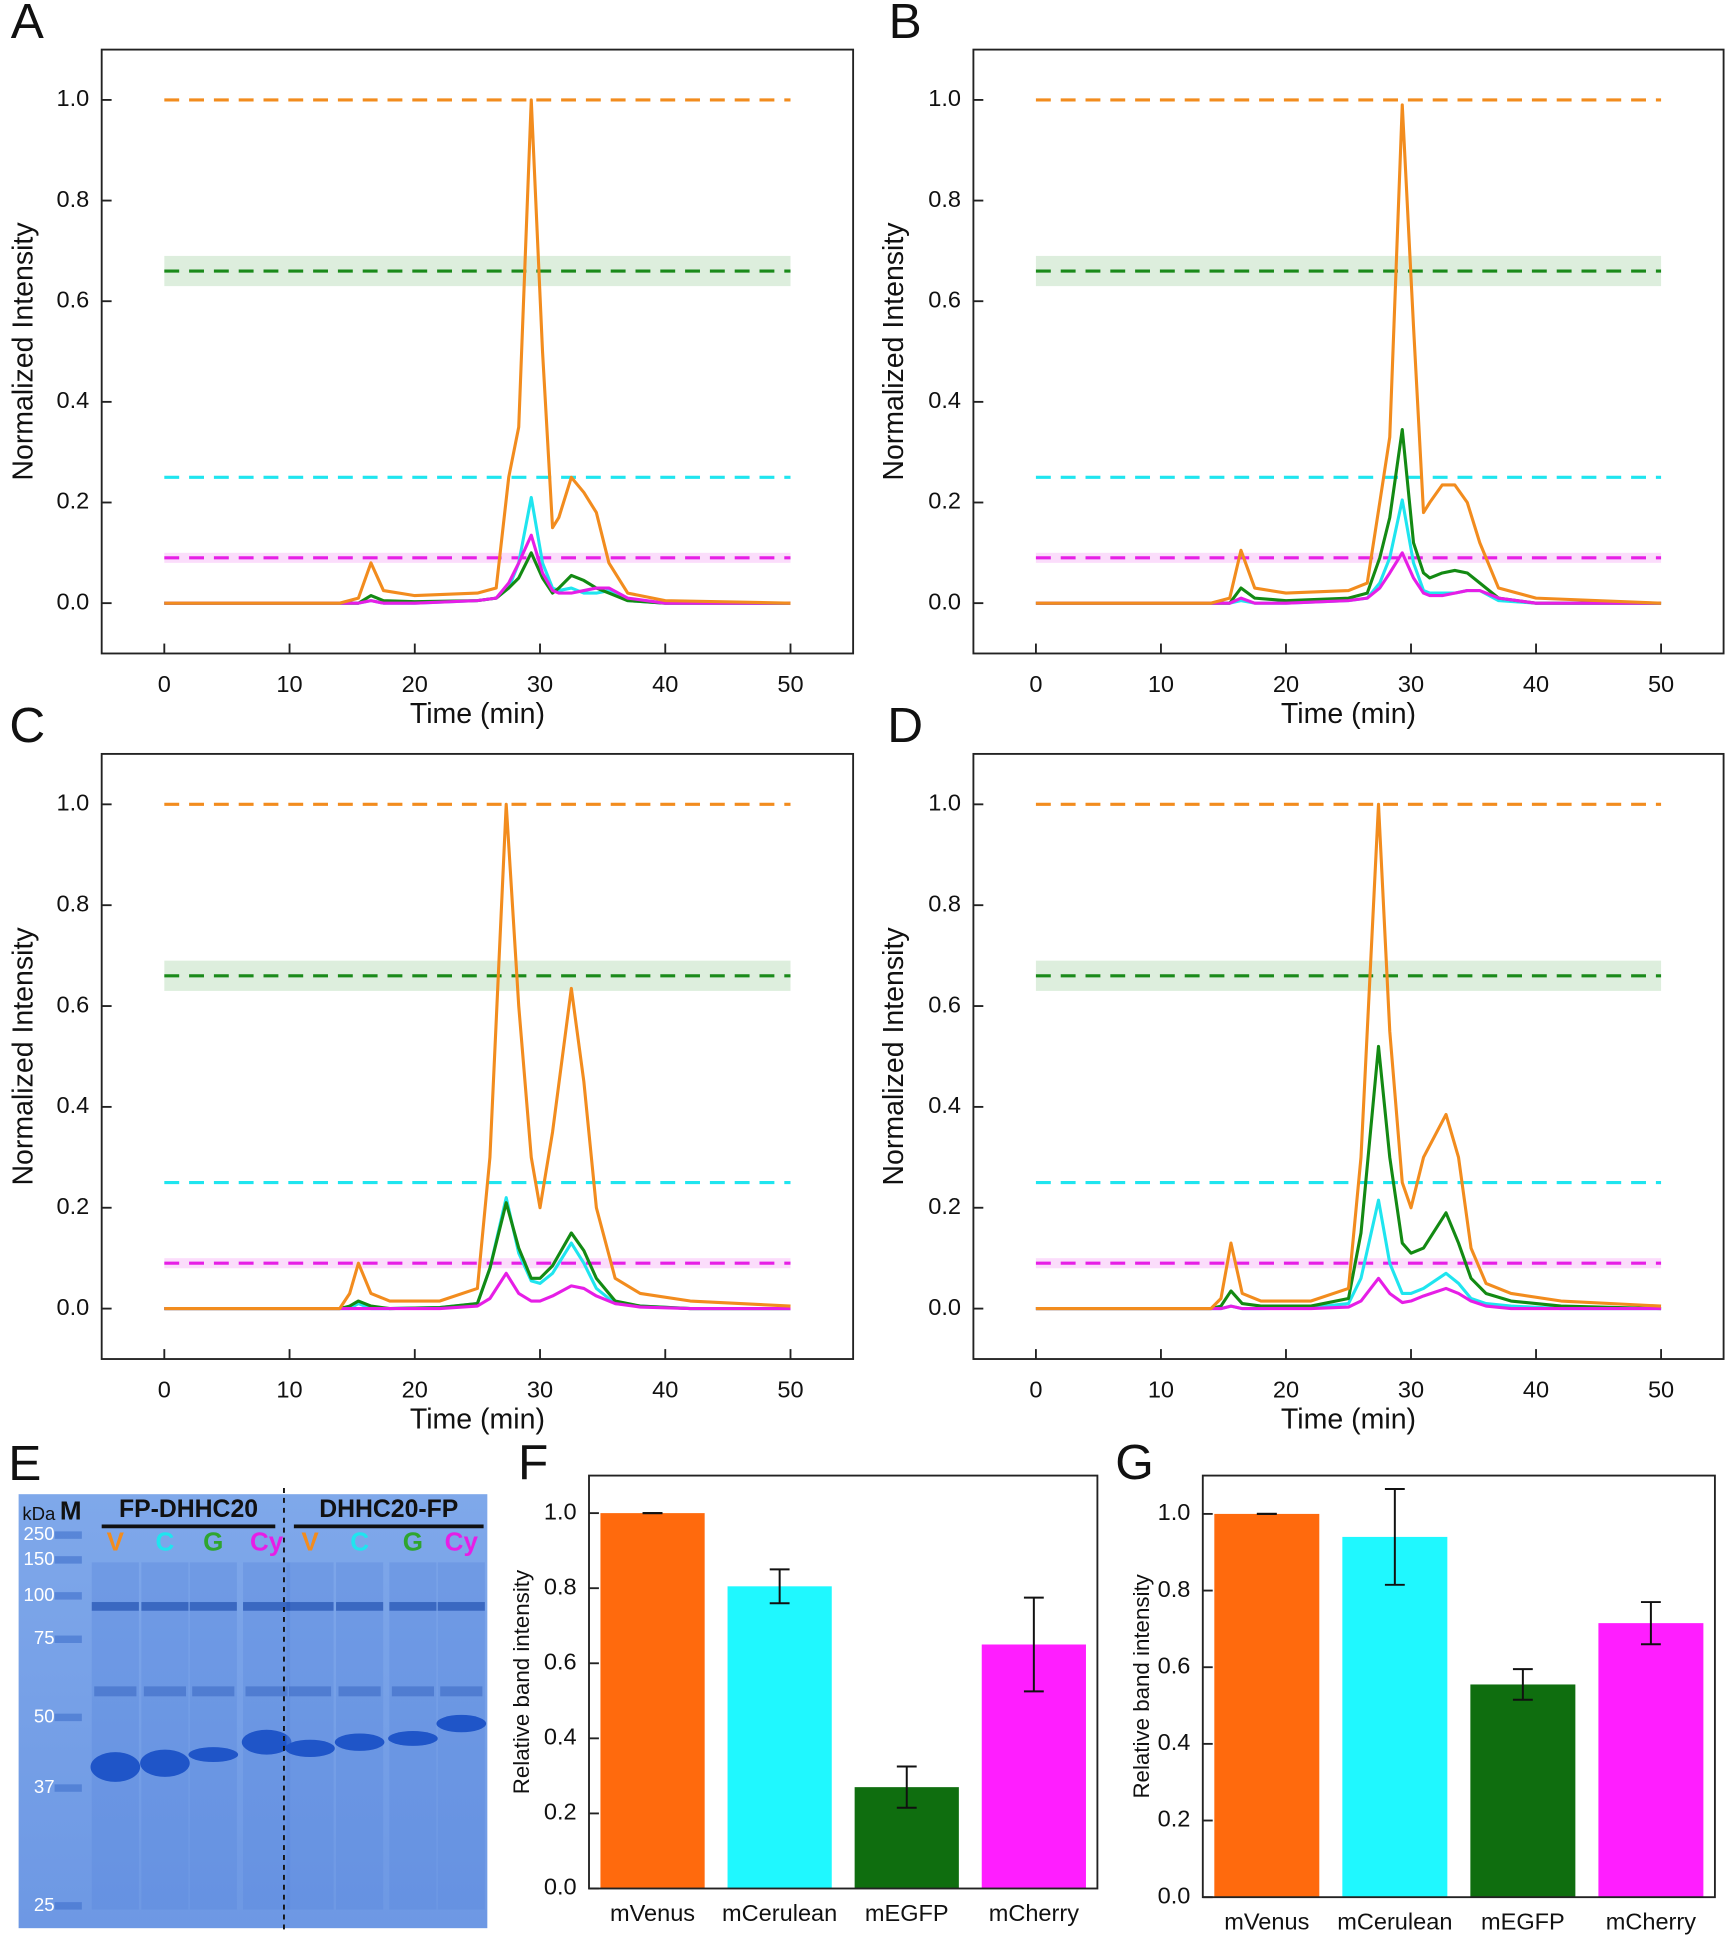 This screenshot has width=1736, height=1950. What do you see at coordinates (1174, 1742) in the screenshot?
I see `y-tick-label: 0.4` at bounding box center [1174, 1742].